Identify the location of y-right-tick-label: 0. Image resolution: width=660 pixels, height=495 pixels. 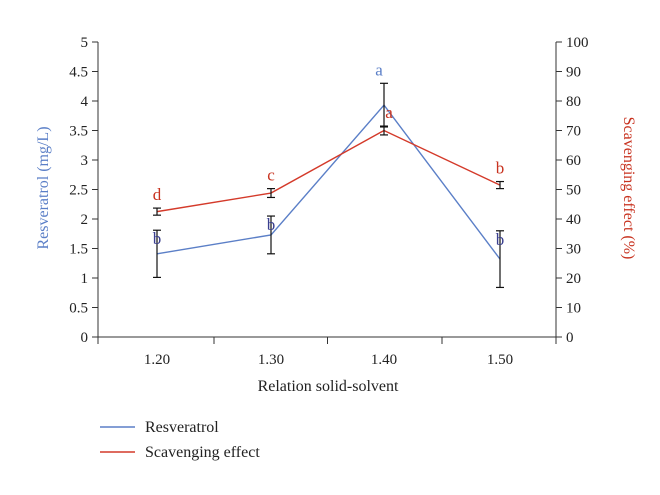
(570, 338).